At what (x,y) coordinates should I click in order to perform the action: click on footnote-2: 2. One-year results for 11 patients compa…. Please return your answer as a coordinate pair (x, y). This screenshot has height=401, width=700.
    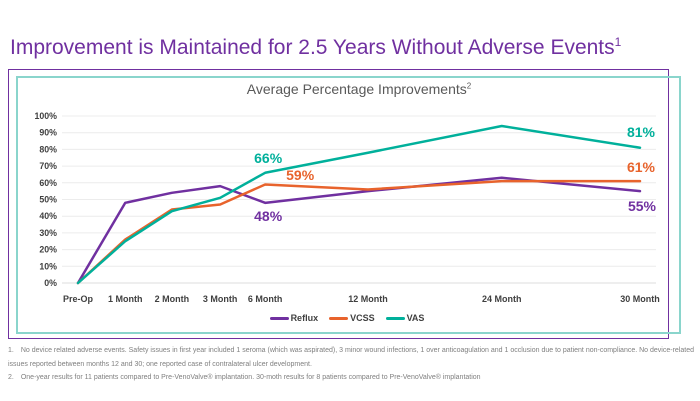
    Looking at the image, I should click on (351, 378).